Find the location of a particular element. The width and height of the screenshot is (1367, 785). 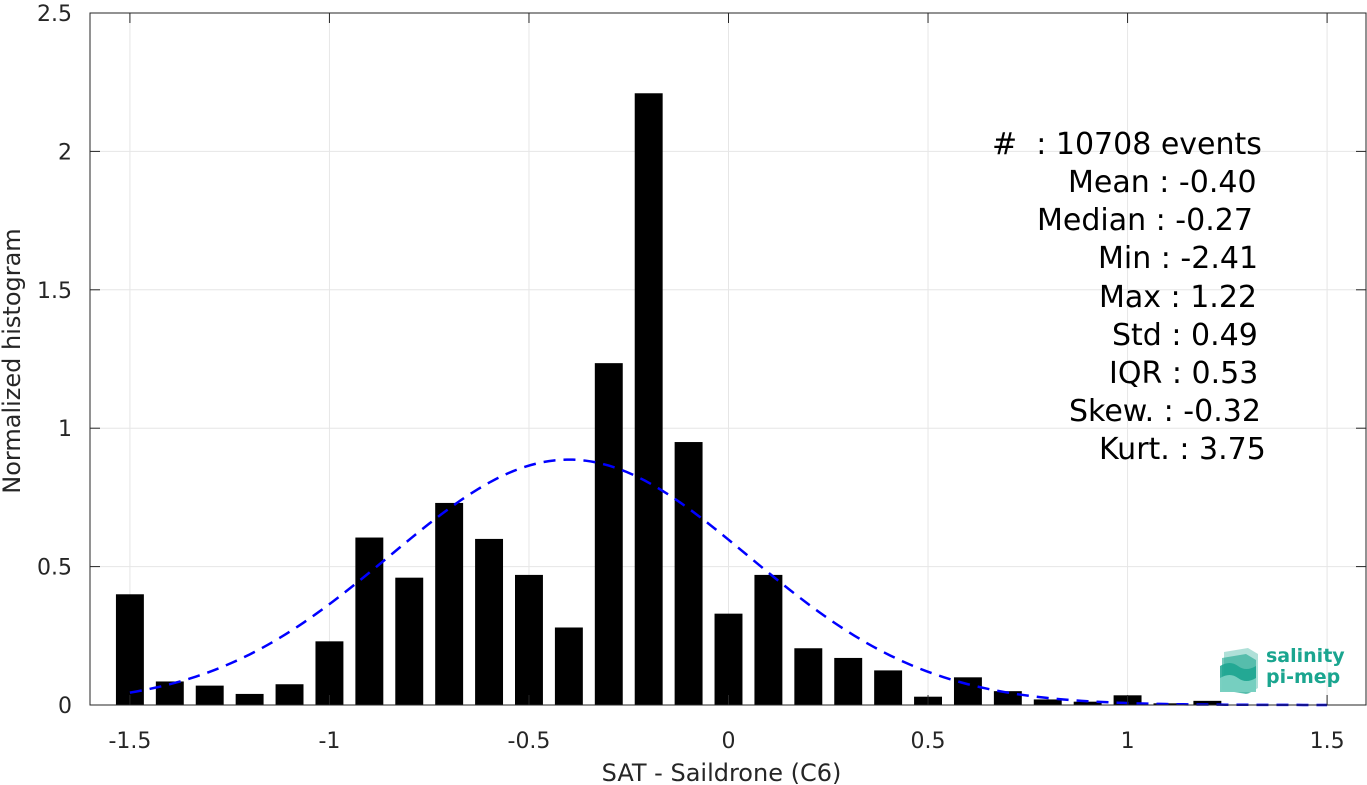

y-tick-label: 0 is located at coordinates (65, 706).